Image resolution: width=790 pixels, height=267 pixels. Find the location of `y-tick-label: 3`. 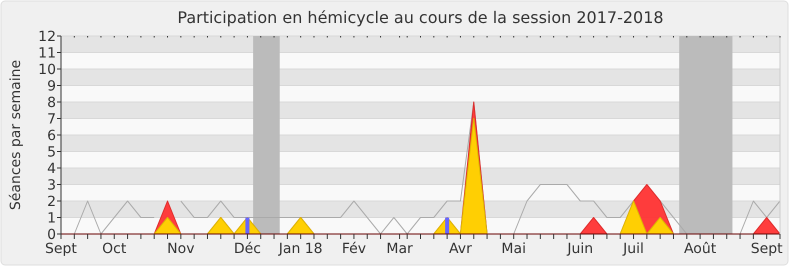

y-tick-label: 3 is located at coordinates (51, 185).